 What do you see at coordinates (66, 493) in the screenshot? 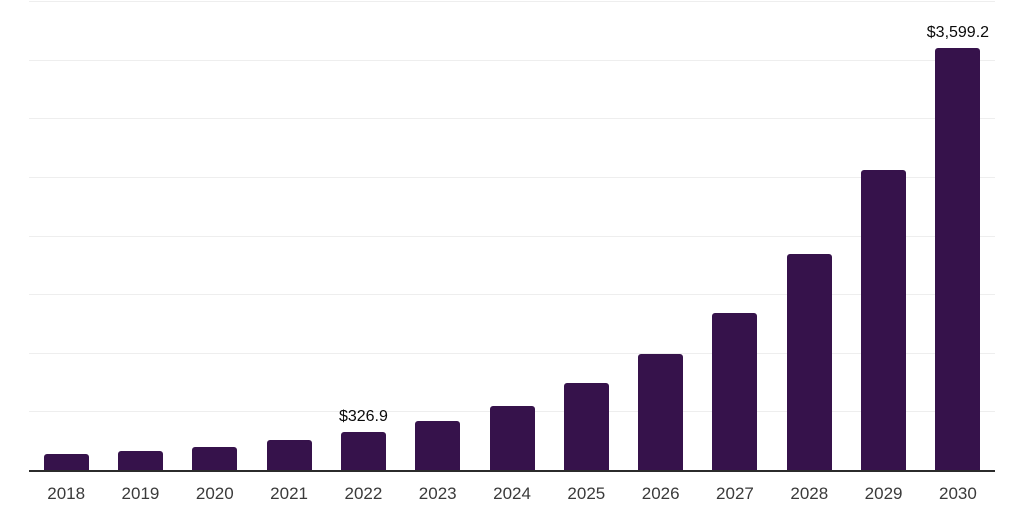
I see `x-axis-label: 2018` at bounding box center [66, 493].